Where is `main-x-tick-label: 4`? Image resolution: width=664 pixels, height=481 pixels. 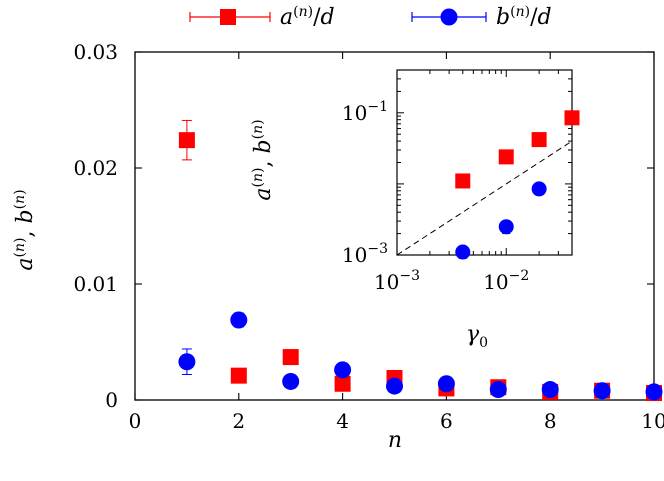
main-x-tick-label: 4 is located at coordinates (342, 421).